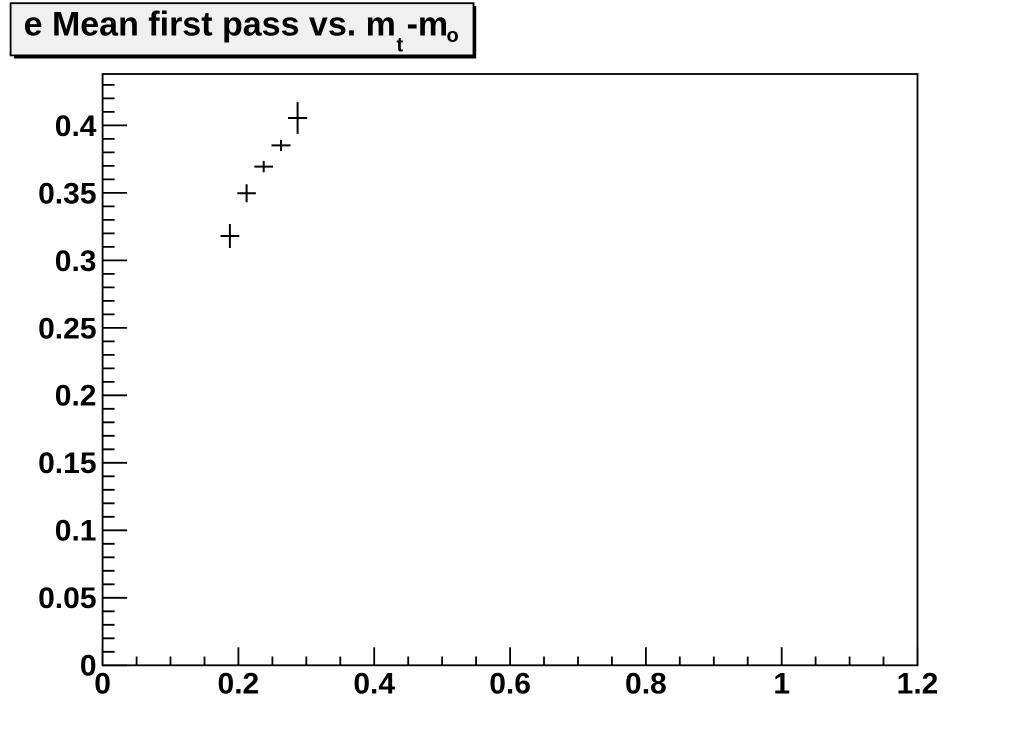 The height and width of the screenshot is (740, 1020). What do you see at coordinates (76, 261) in the screenshot?
I see `svg-text: 0.3` at bounding box center [76, 261].